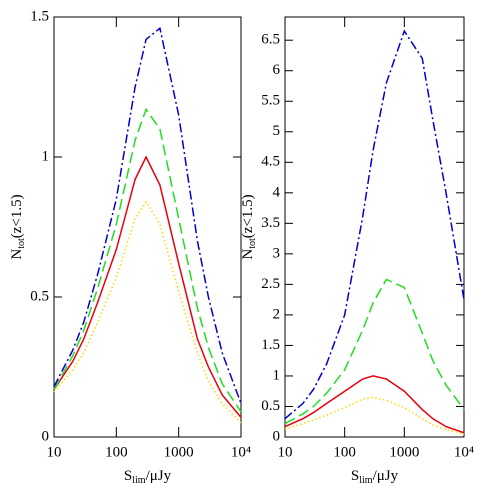 The height and width of the screenshot is (491, 491). I want to click on y-tick-label: 3, so click(277, 253).